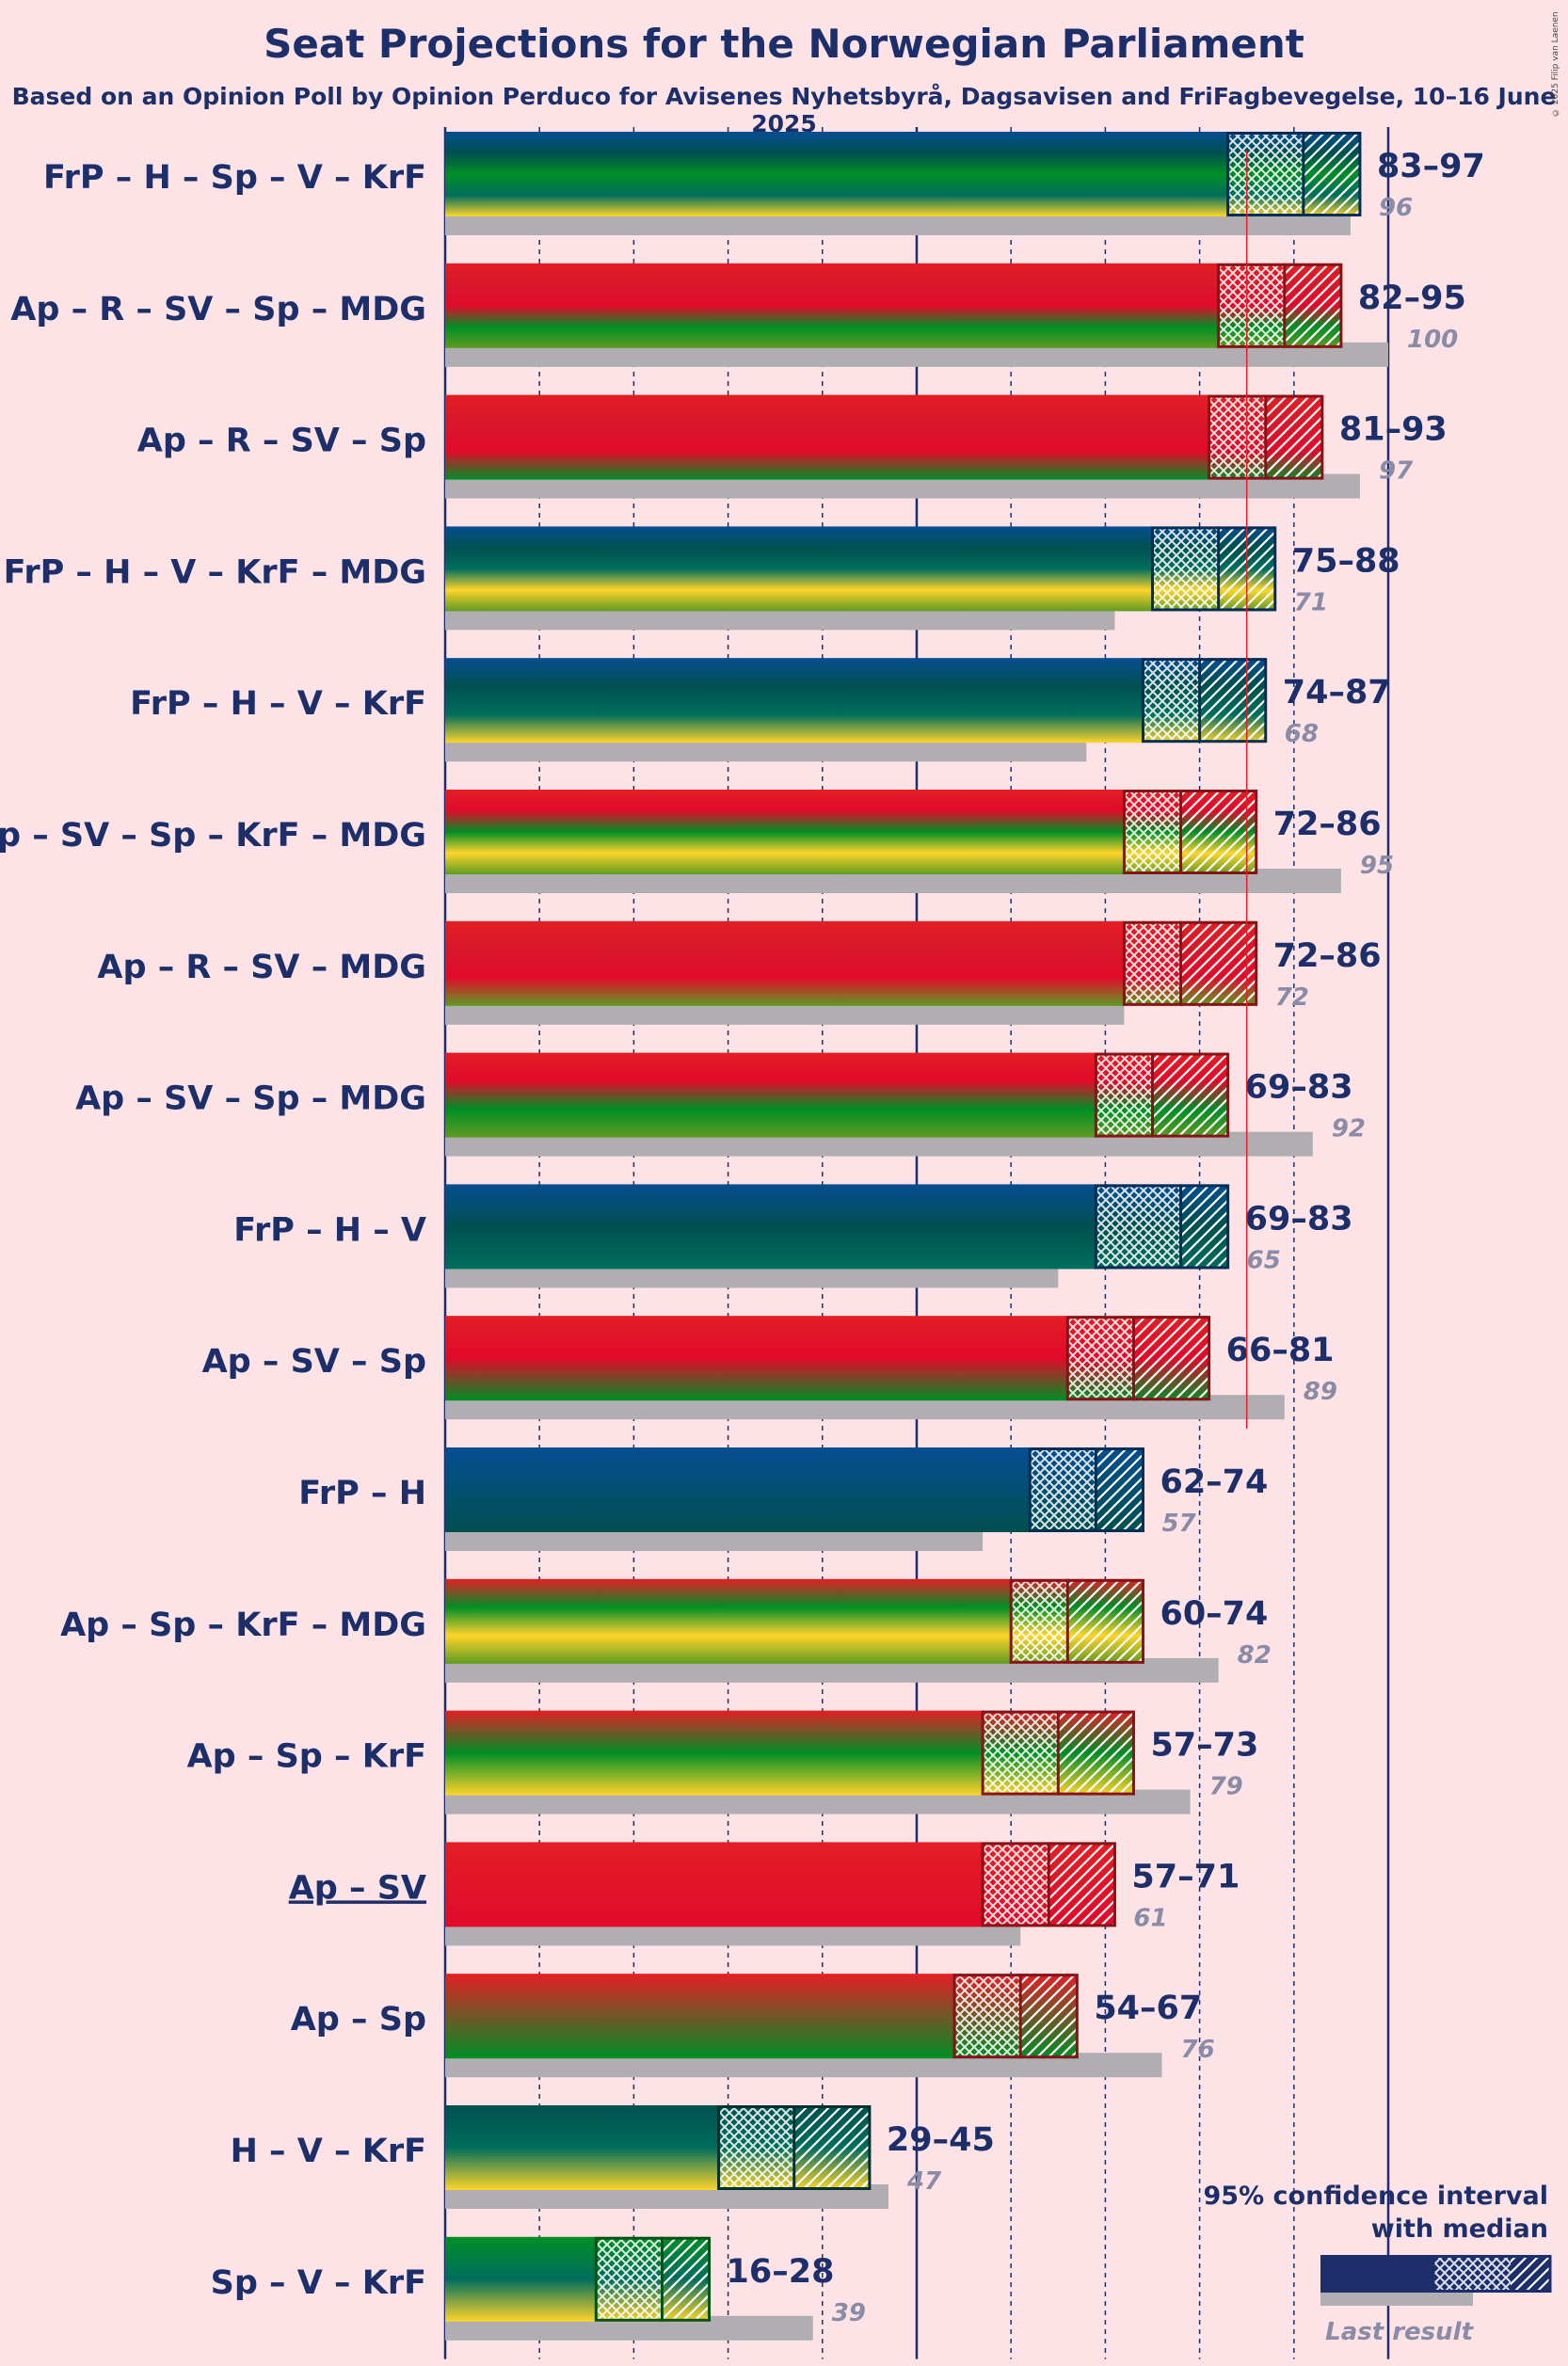 The width and height of the screenshot is (1568, 2366). What do you see at coordinates (924, 2181) in the screenshot?
I see `last-result-label: 47` at bounding box center [924, 2181].